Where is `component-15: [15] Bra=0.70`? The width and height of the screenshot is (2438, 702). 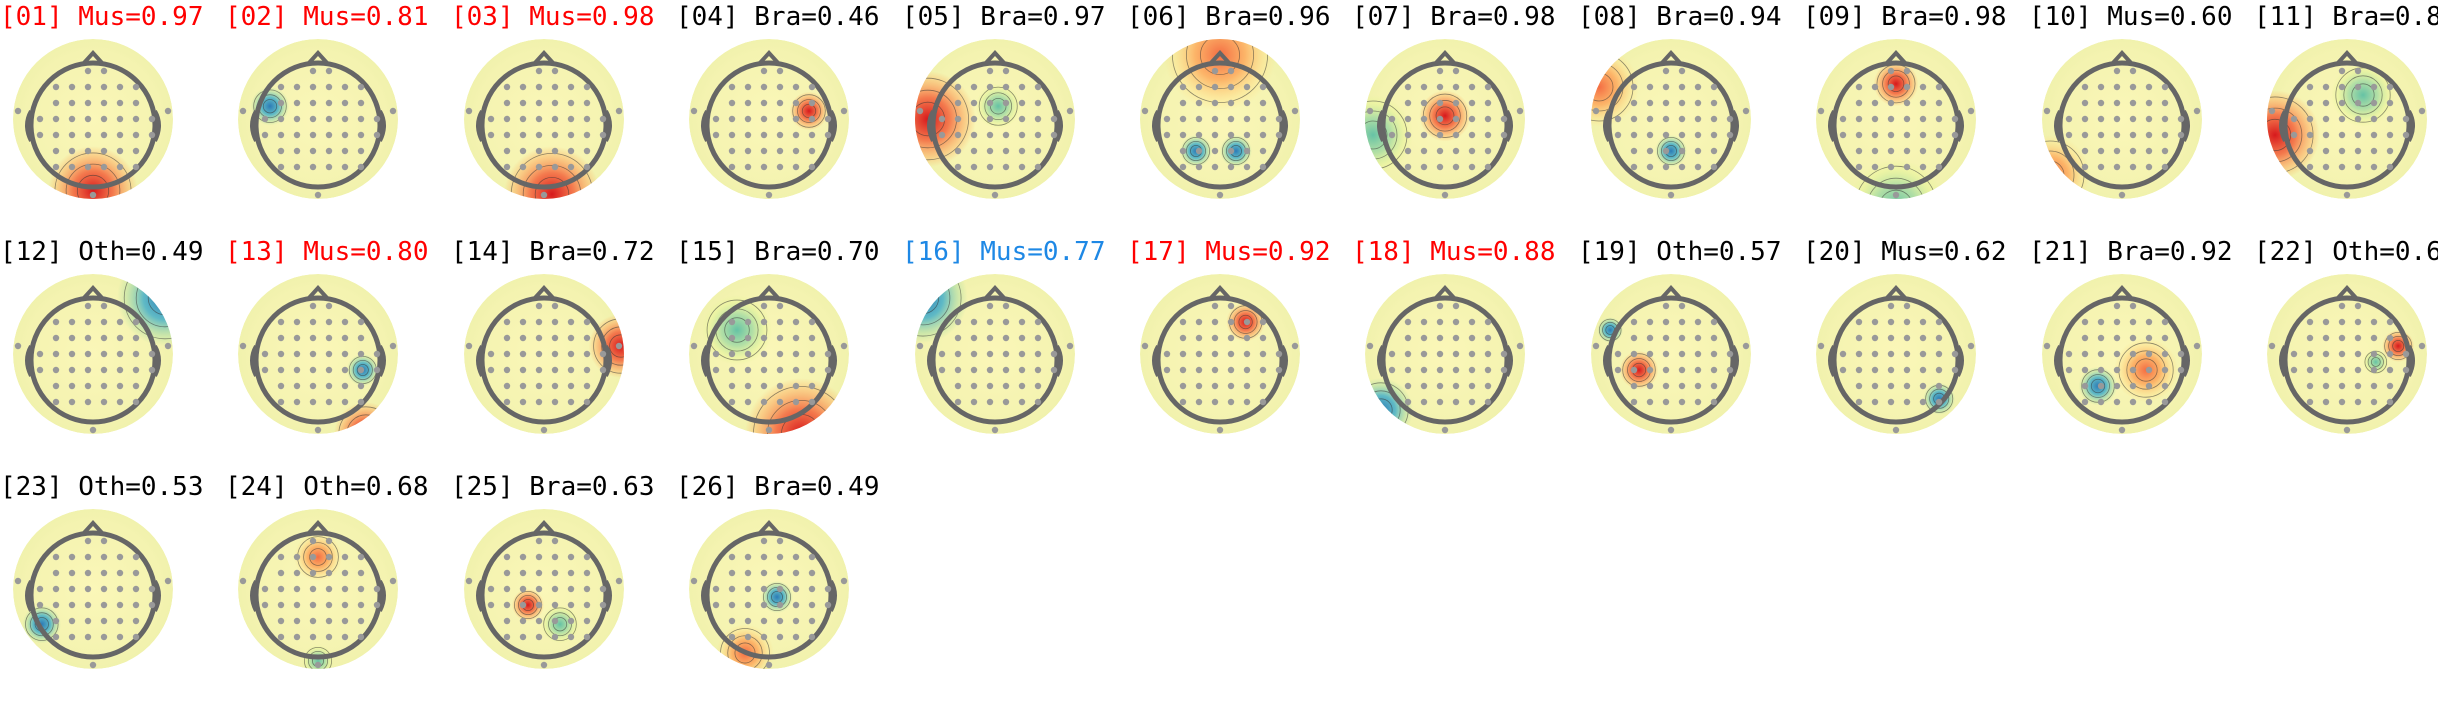 component-15: [15] Bra=0.70 is located at coordinates (788, 352).